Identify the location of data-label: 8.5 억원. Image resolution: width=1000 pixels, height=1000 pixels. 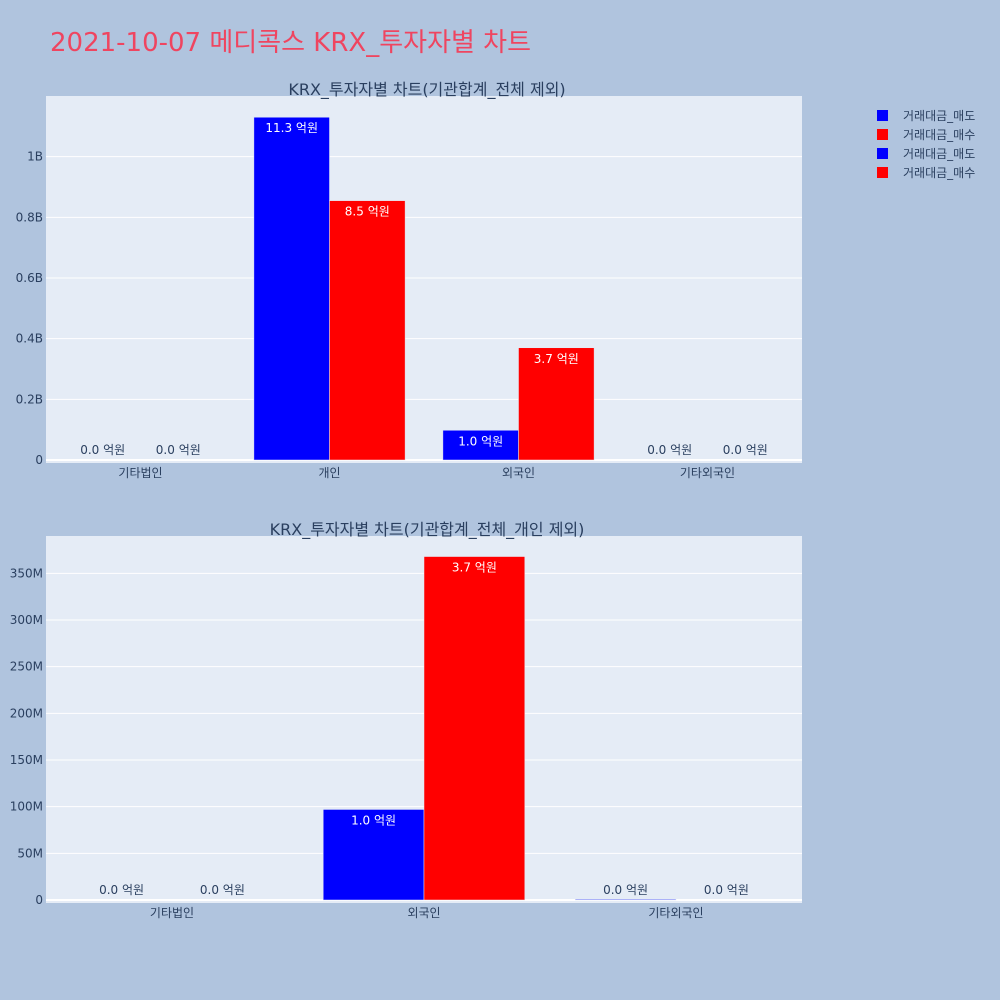
(367, 212).